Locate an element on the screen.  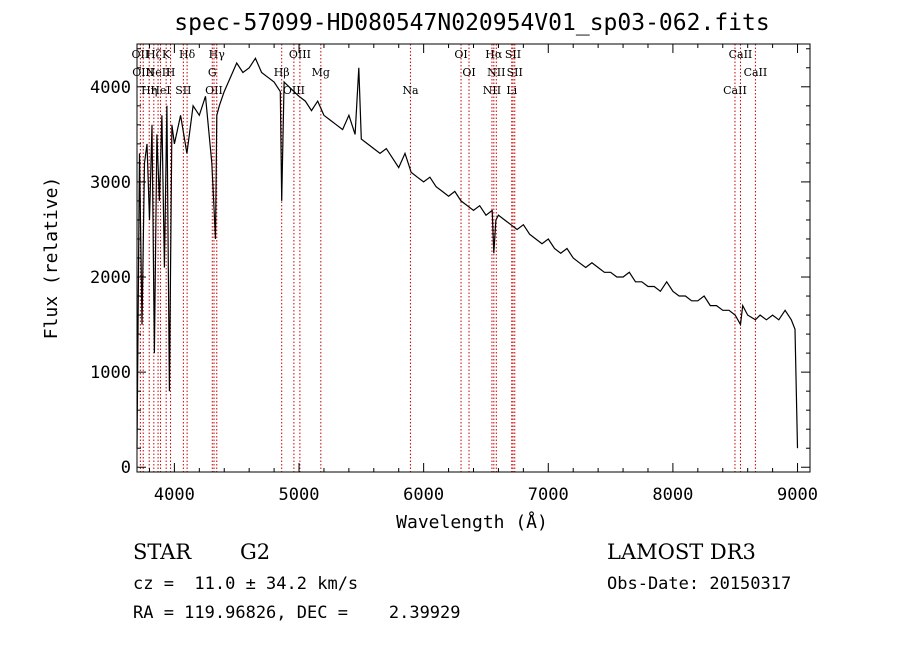
x-tick-label: 6000 is located at coordinates (423, 495).